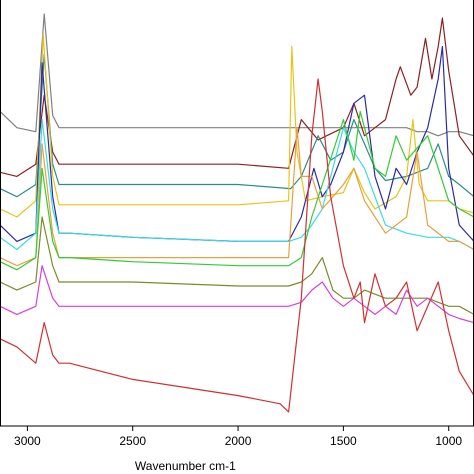 Image resolution: width=474 pixels, height=474 pixels. Describe the element at coordinates (185, 466) in the screenshot. I see `x-axis-label: Wavenumber cm-1` at that location.